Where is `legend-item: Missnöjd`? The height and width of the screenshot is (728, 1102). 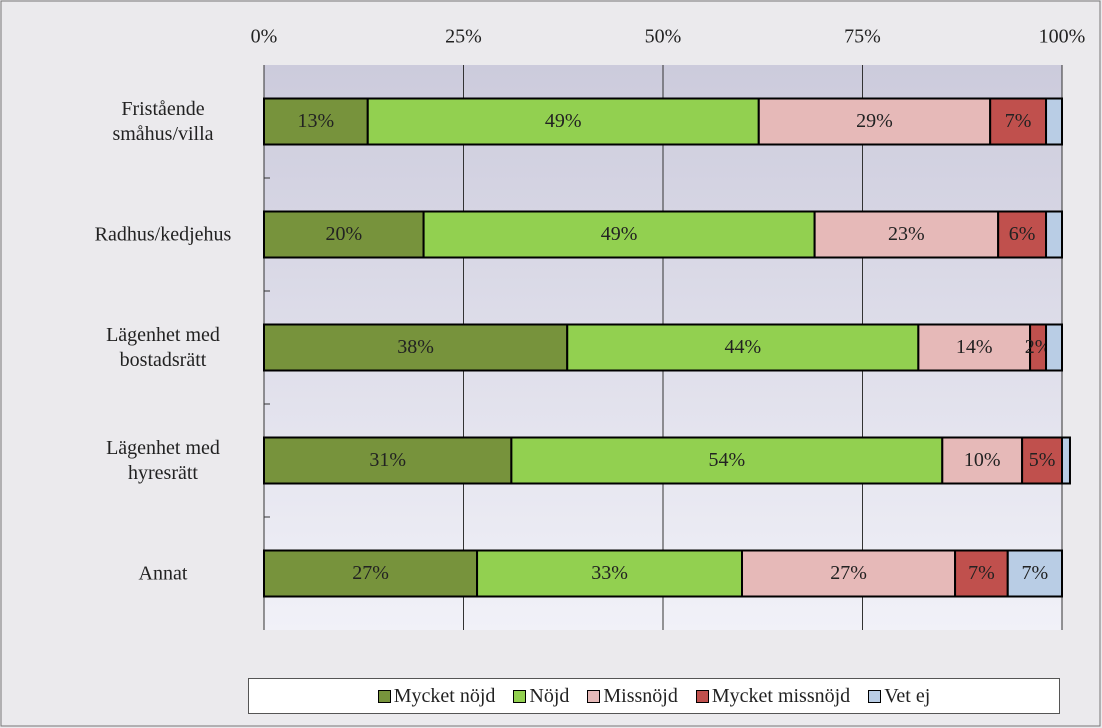
legend-item: Missnöjd is located at coordinates (632, 696).